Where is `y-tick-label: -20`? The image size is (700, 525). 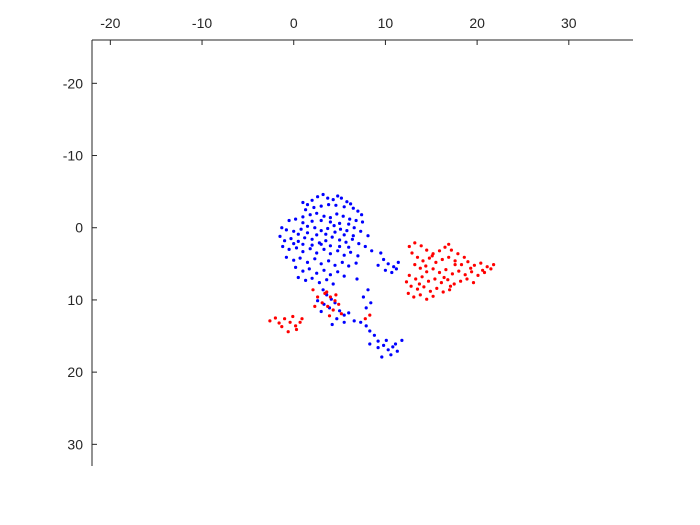
y-tick-label: -20 is located at coordinates (73, 83).